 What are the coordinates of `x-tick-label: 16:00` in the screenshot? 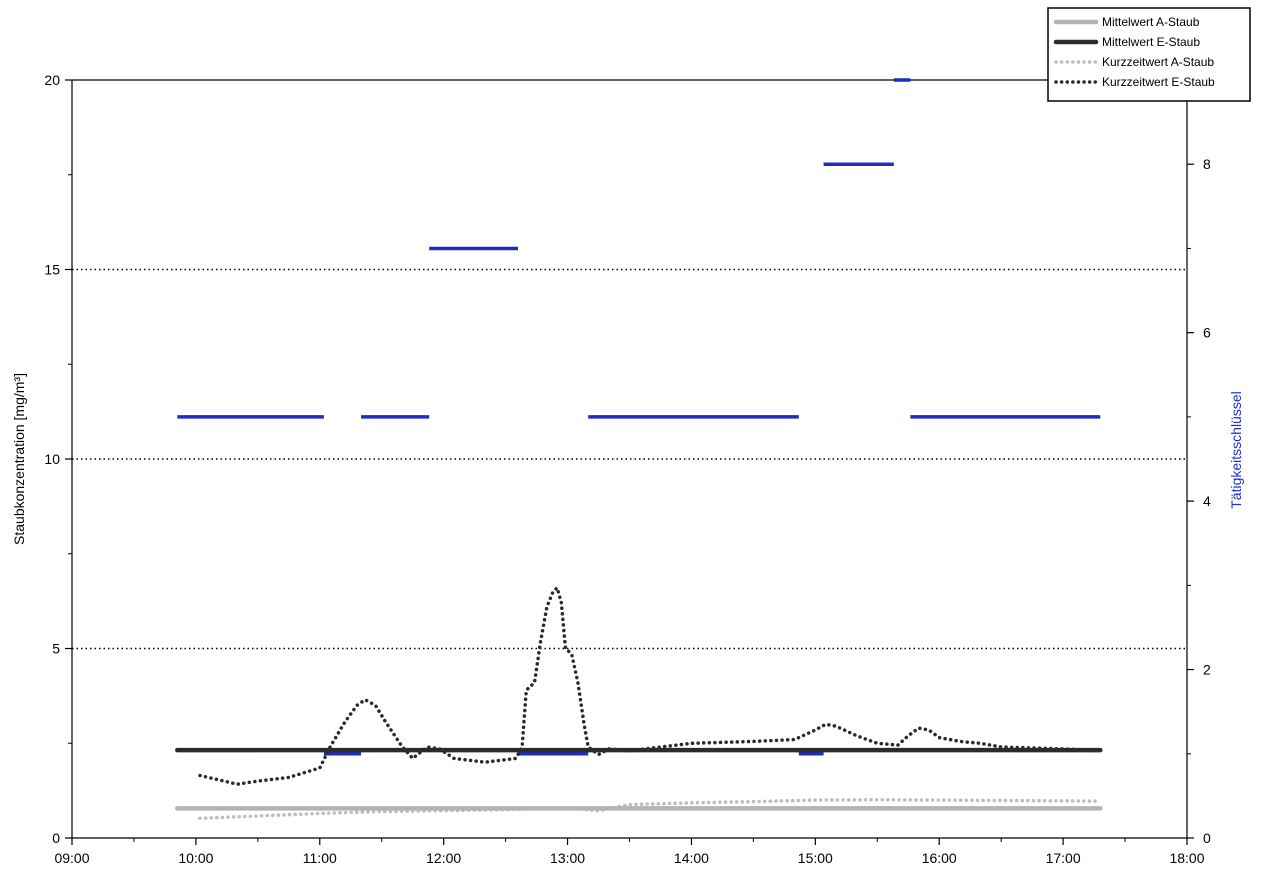 It's located at (939, 858).